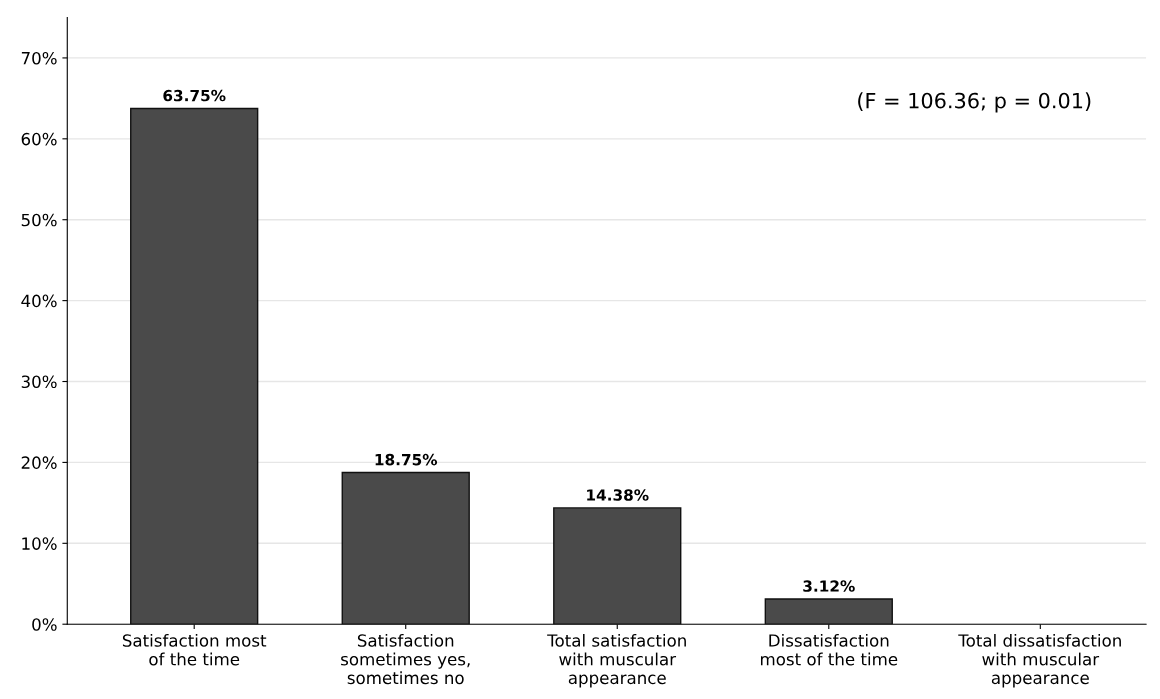 This screenshot has height=699, width=1160. Describe the element at coordinates (405, 659) in the screenshot. I see `x-tick-label: Satisfaction sometimes yes, sometimes no` at that location.